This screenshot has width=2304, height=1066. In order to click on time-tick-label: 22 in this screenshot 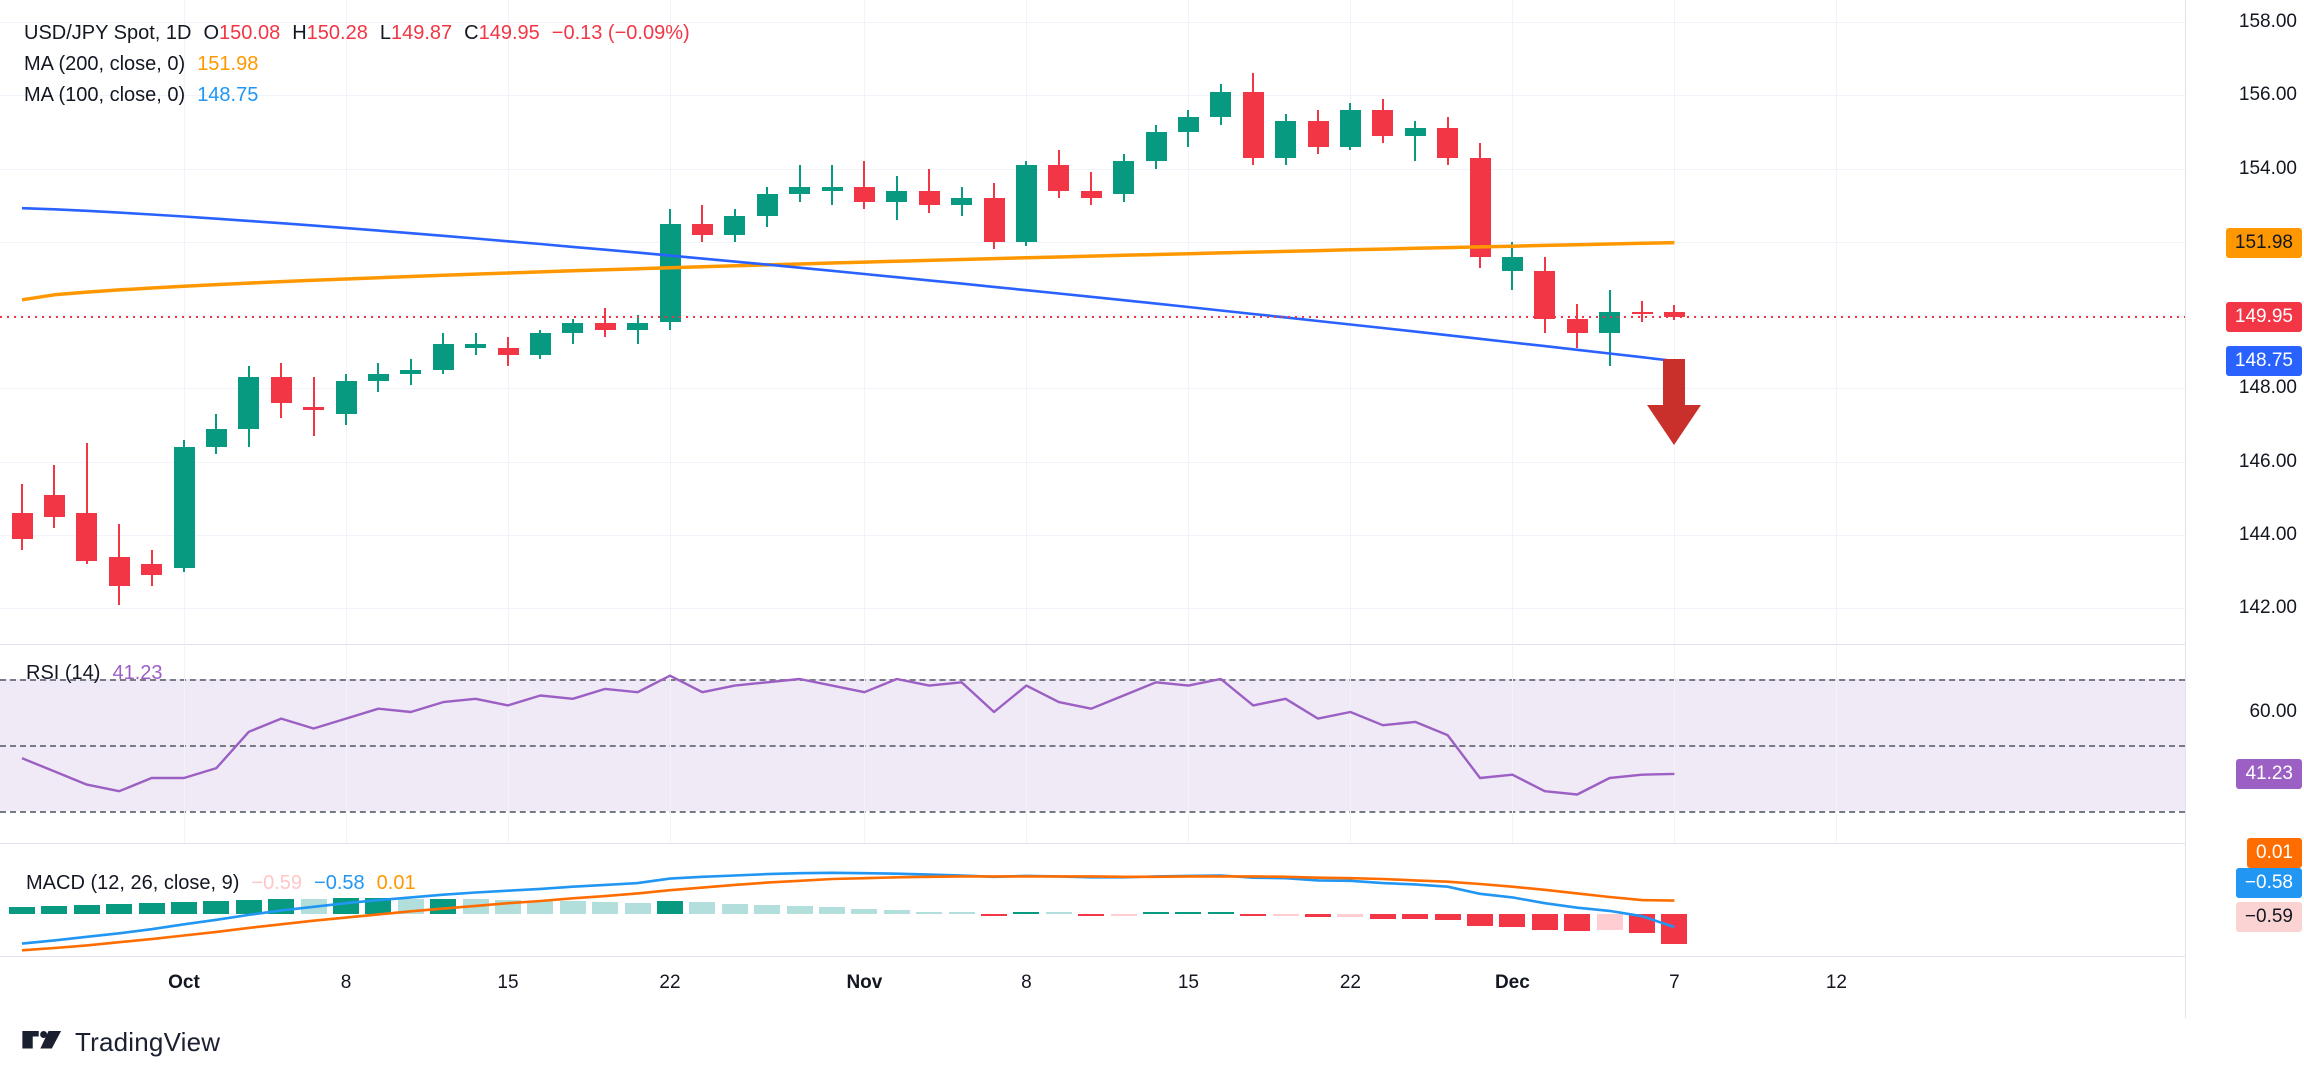, I will do `click(670, 982)`.